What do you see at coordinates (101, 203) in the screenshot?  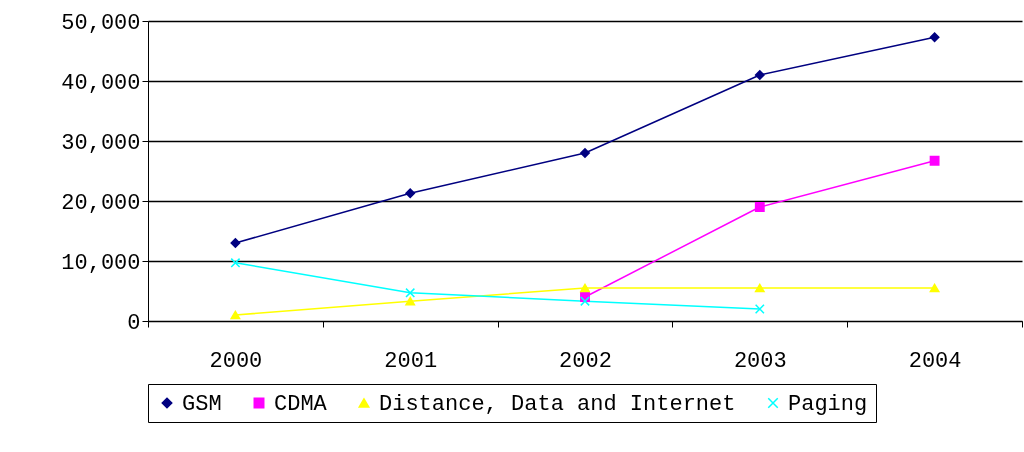 I see `y-tick-label: 20,000` at bounding box center [101, 203].